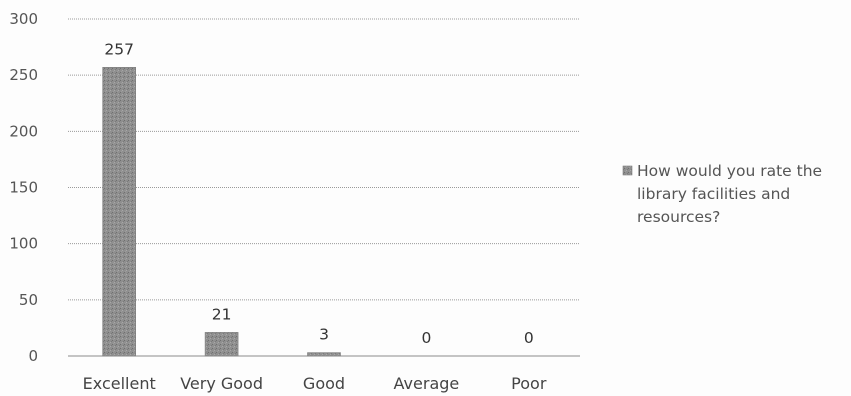  What do you see at coordinates (23, 19) in the screenshot?
I see `y-tick-label: 300` at bounding box center [23, 19].